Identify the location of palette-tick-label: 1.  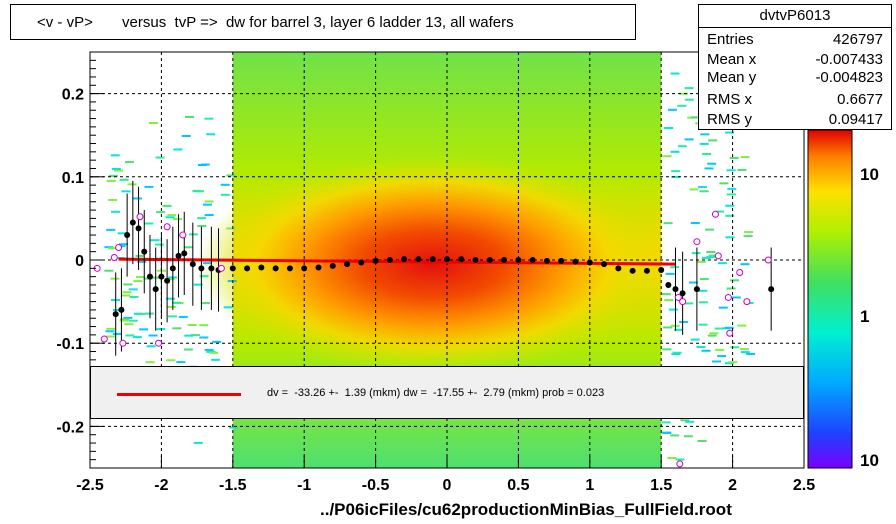
(864, 316).